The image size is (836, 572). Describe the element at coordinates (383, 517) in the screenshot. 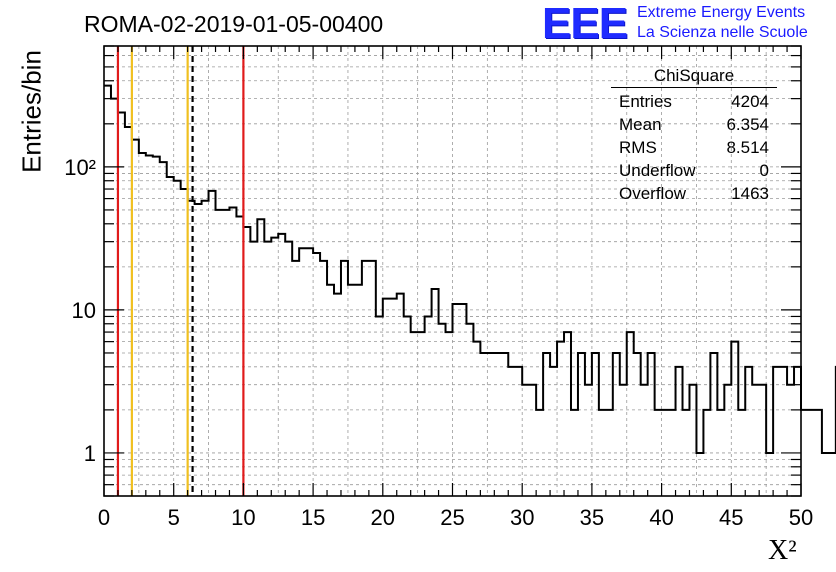

I see `x-tick-label: 20` at that location.